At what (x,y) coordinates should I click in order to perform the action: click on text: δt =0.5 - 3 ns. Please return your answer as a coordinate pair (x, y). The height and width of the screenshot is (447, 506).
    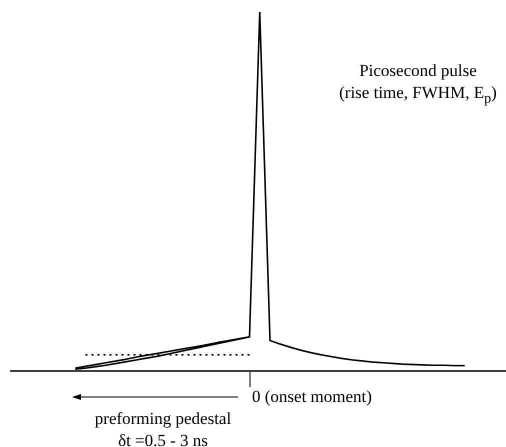
    Looking at the image, I should click on (163, 438).